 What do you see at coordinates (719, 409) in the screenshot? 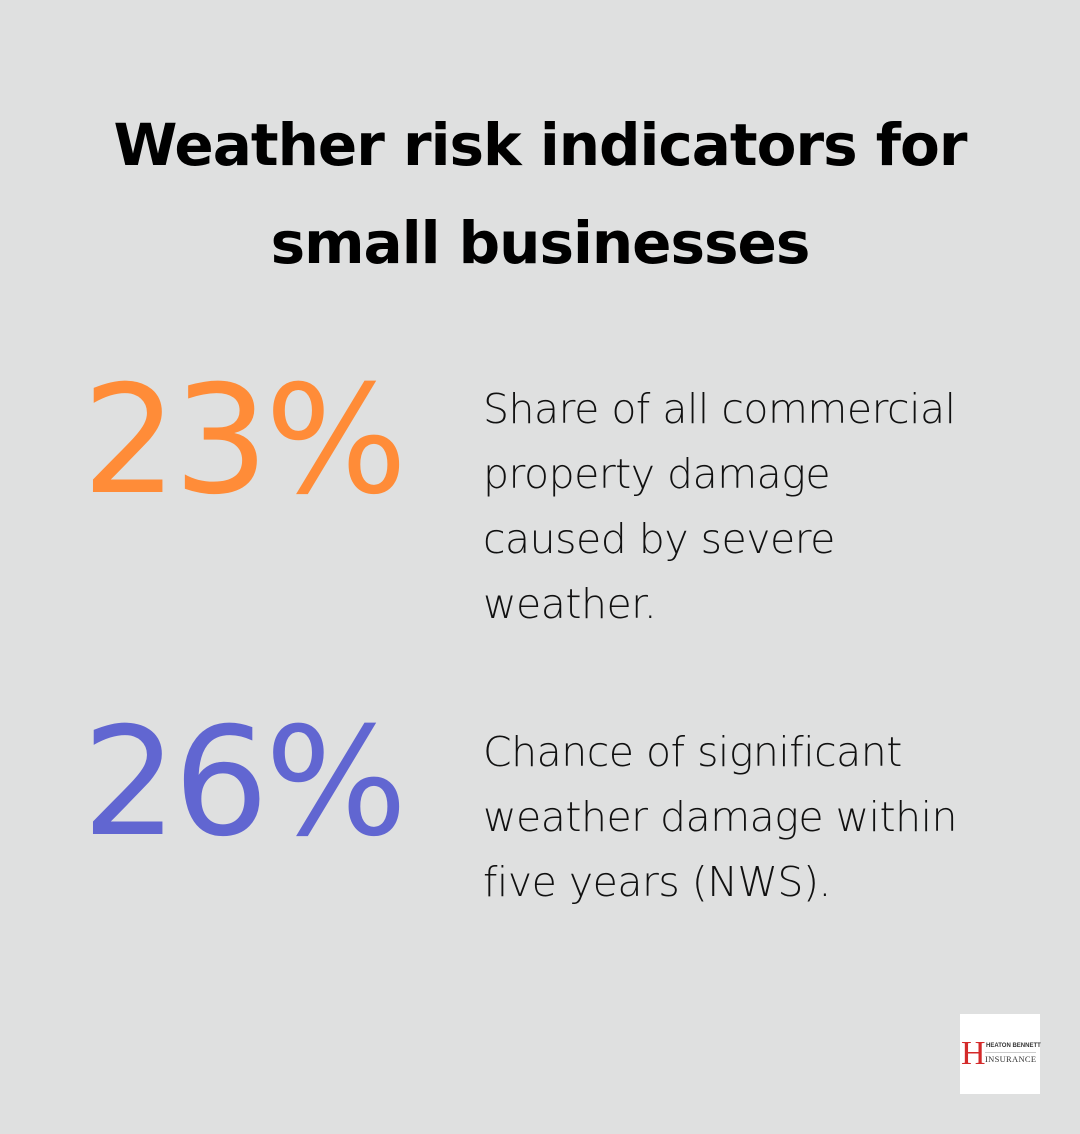
I see `desc-line: Share of all commercial` at bounding box center [719, 409].